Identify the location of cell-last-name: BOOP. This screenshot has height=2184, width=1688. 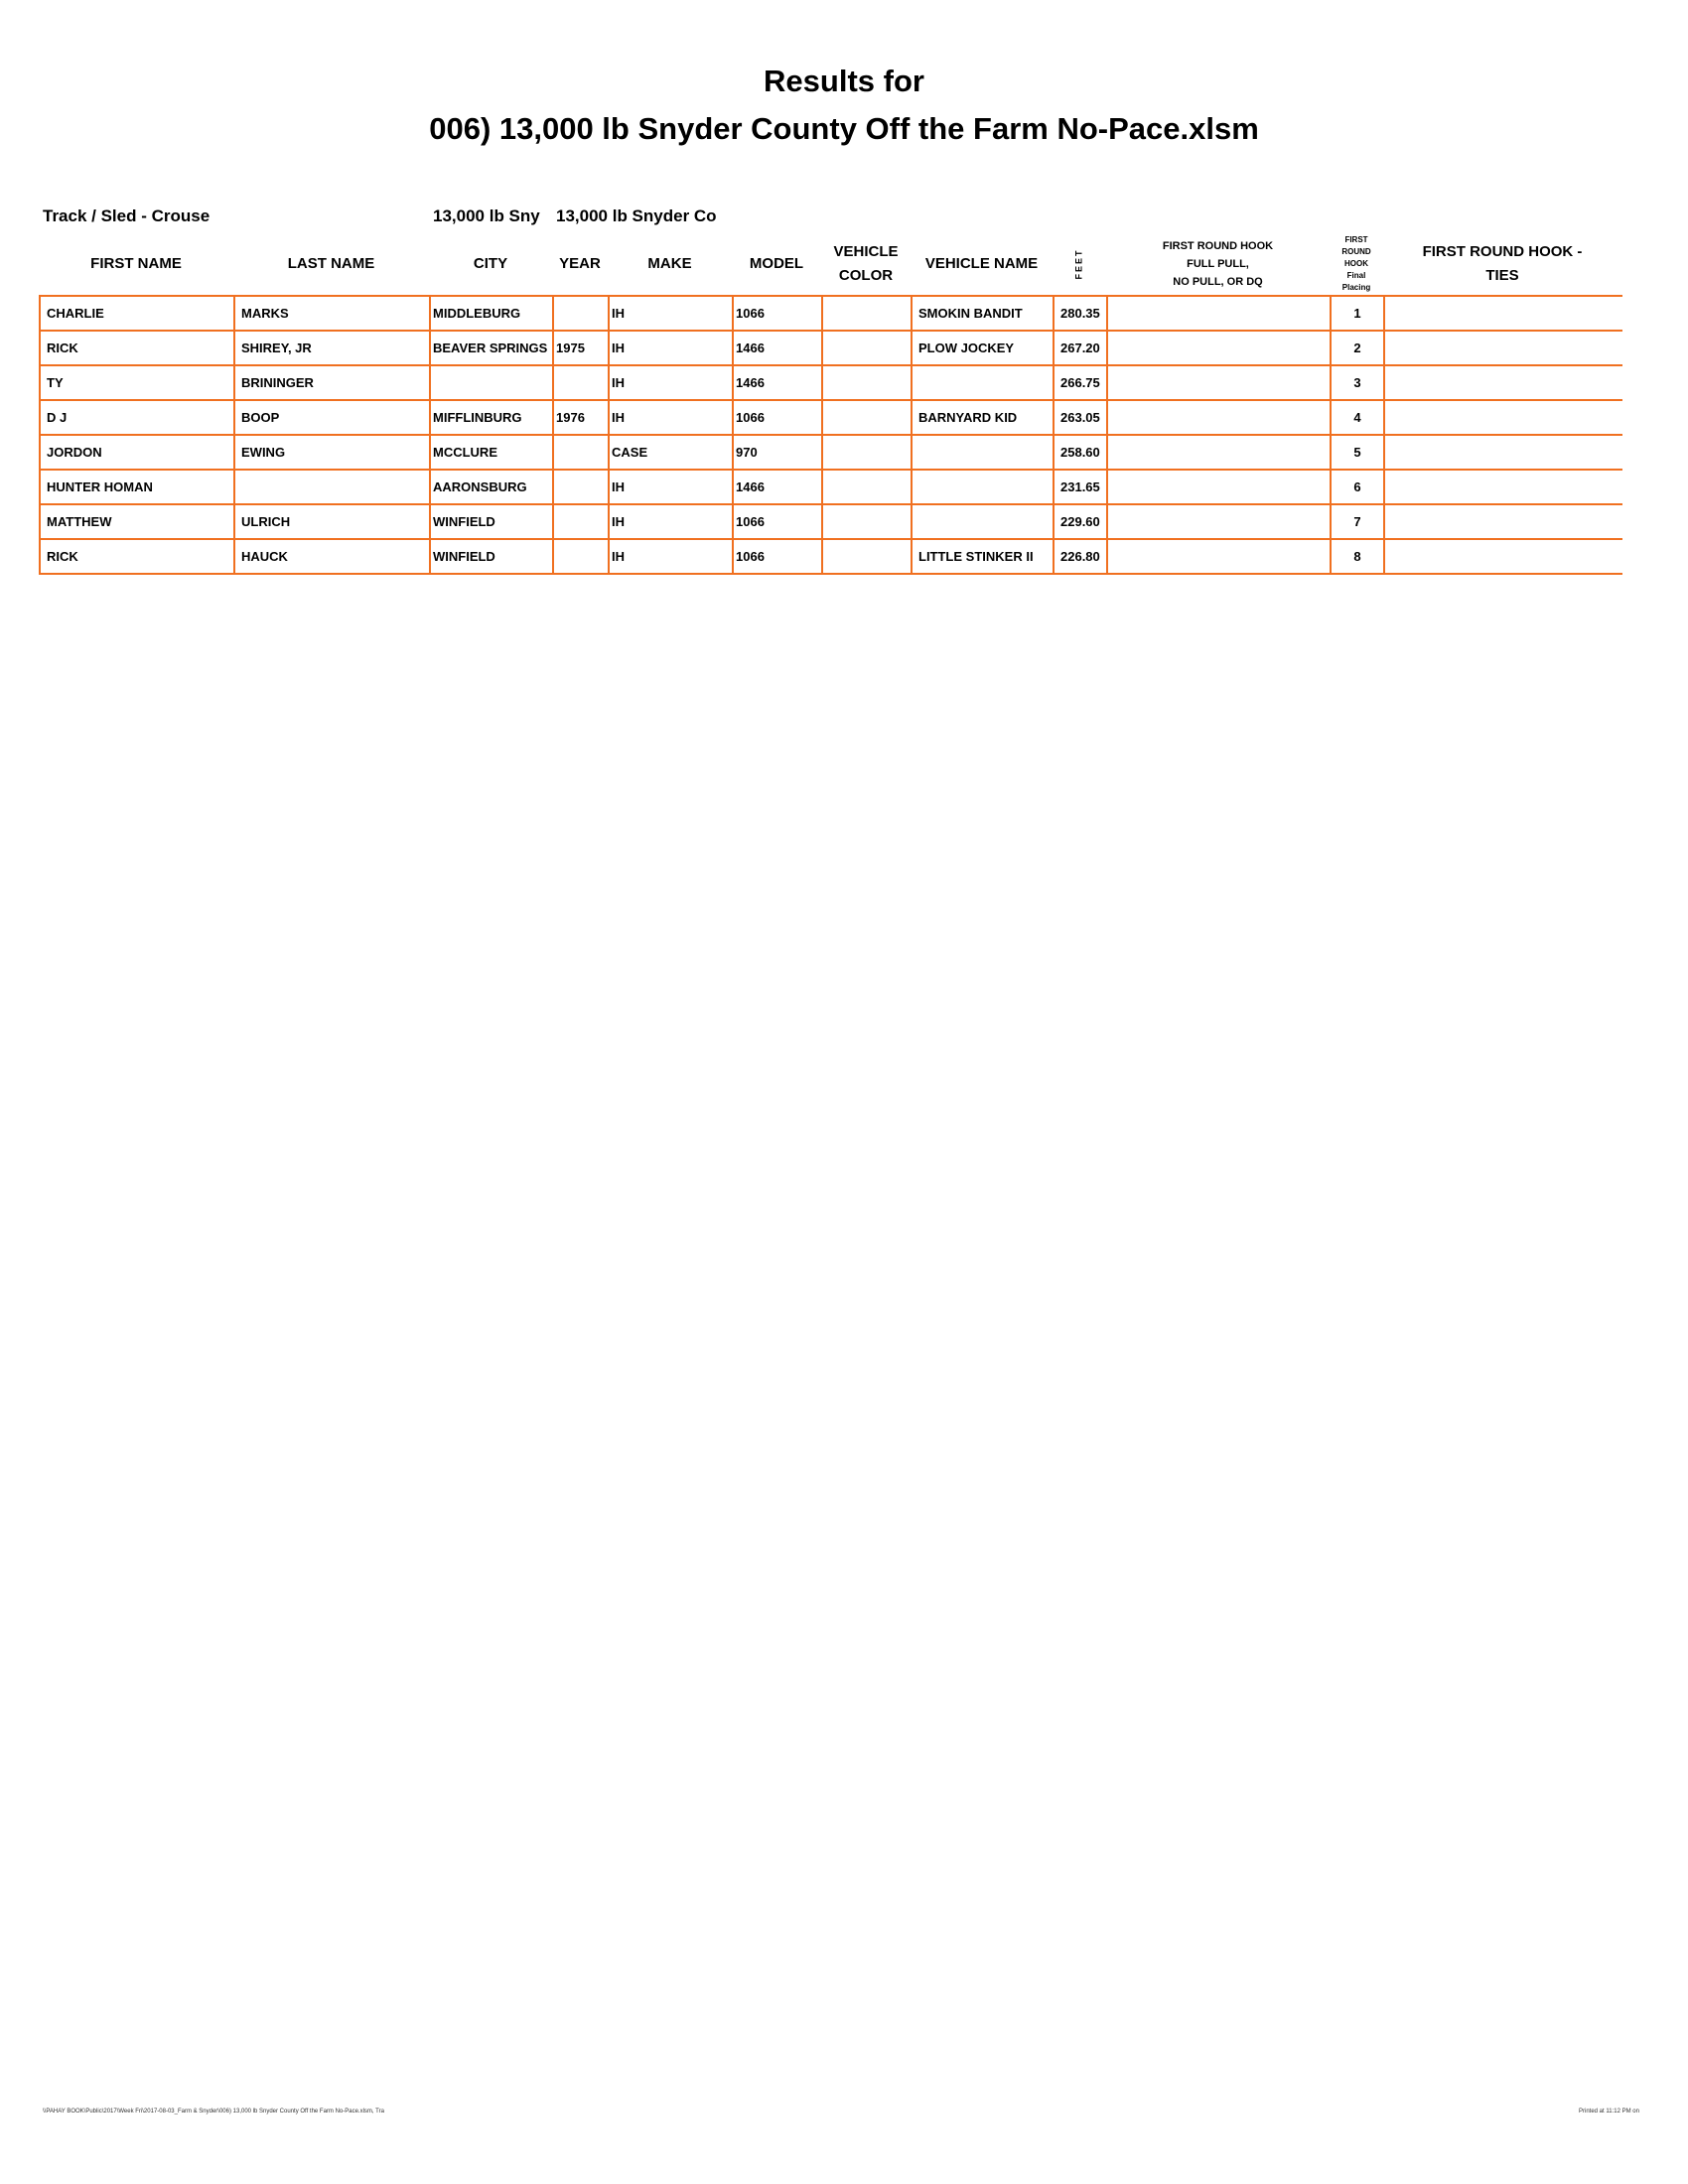
(332, 417).